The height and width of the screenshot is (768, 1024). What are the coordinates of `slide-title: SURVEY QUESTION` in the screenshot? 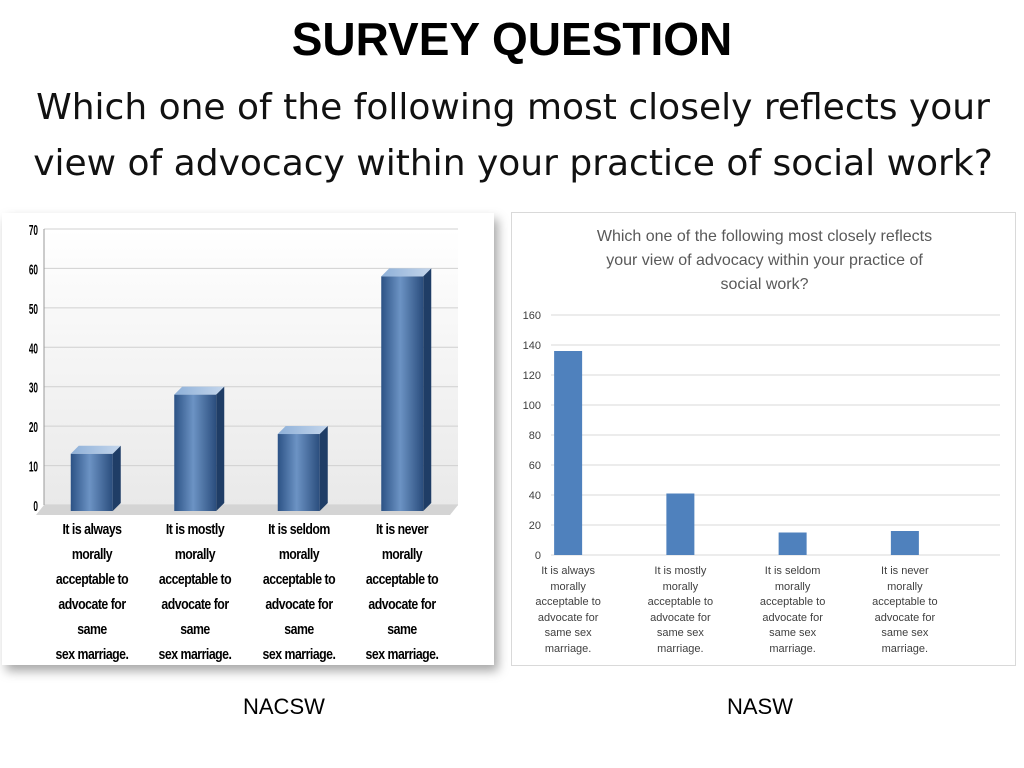 It's located at (512, 39).